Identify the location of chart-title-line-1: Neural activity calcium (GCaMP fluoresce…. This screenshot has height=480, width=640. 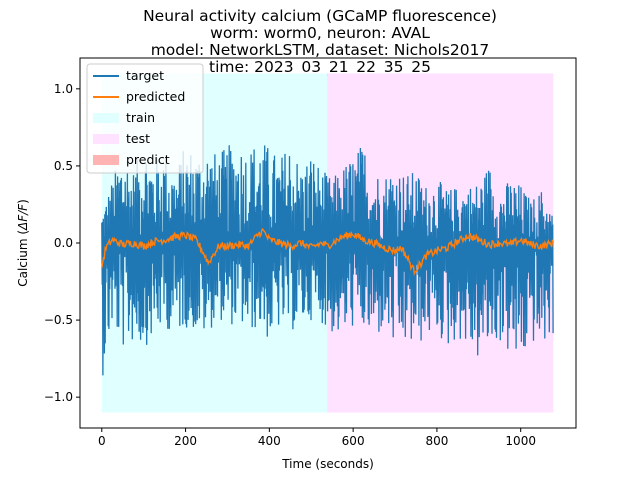
(320, 16).